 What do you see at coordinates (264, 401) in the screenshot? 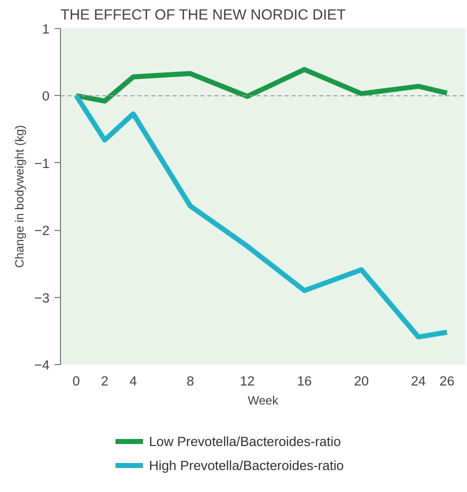
I see `x-axis-title: Week` at bounding box center [264, 401].